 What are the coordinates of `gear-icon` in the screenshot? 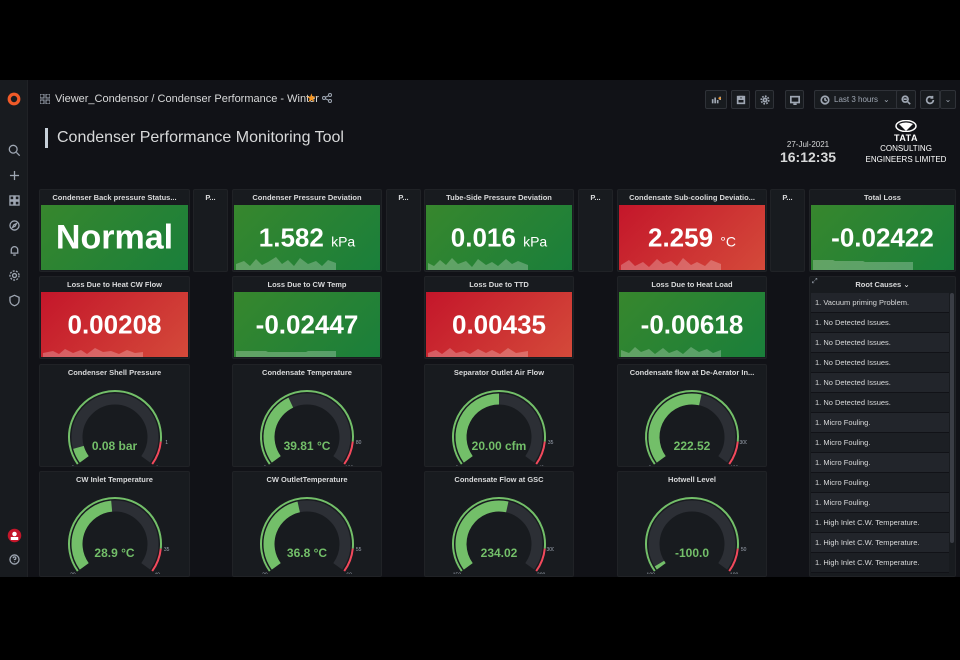 It's located at (14, 275).